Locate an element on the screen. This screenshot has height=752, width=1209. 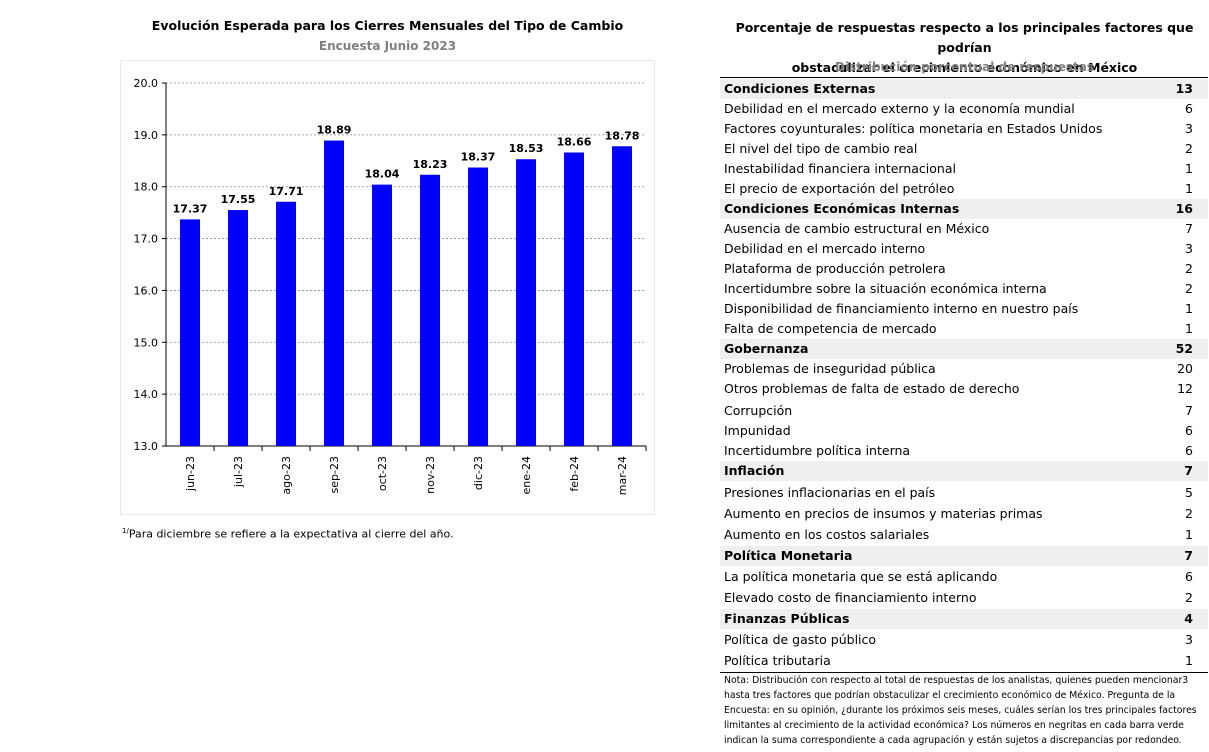
table-subtitle: Distribución porcentual de respuestas is located at coordinates (964, 67).